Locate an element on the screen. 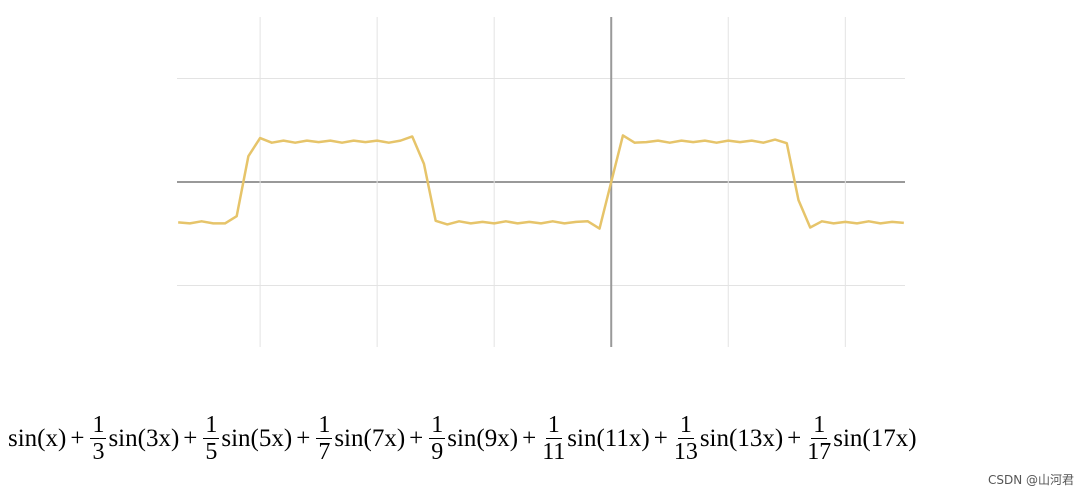 Image resolution: width=1088 pixels, height=498 pixels. term: sin(13x) is located at coordinates (741, 438).